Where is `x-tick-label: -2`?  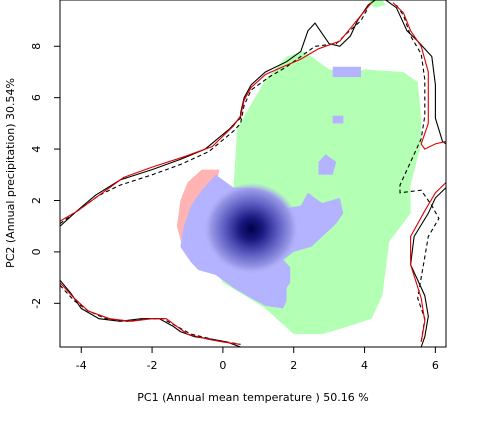 x-tick-label: -2 is located at coordinates (152, 365).